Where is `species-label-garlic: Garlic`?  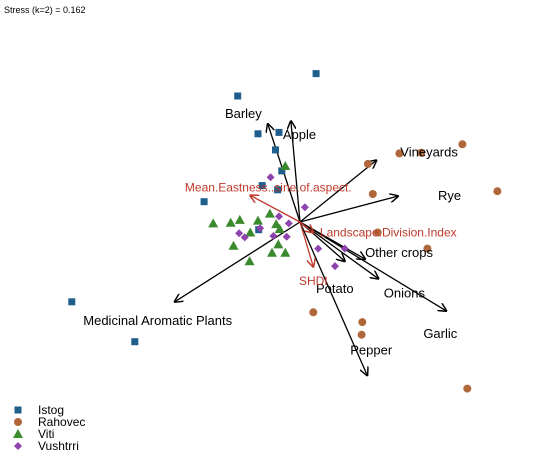
species-label-garlic: Garlic is located at coordinates (440, 333).